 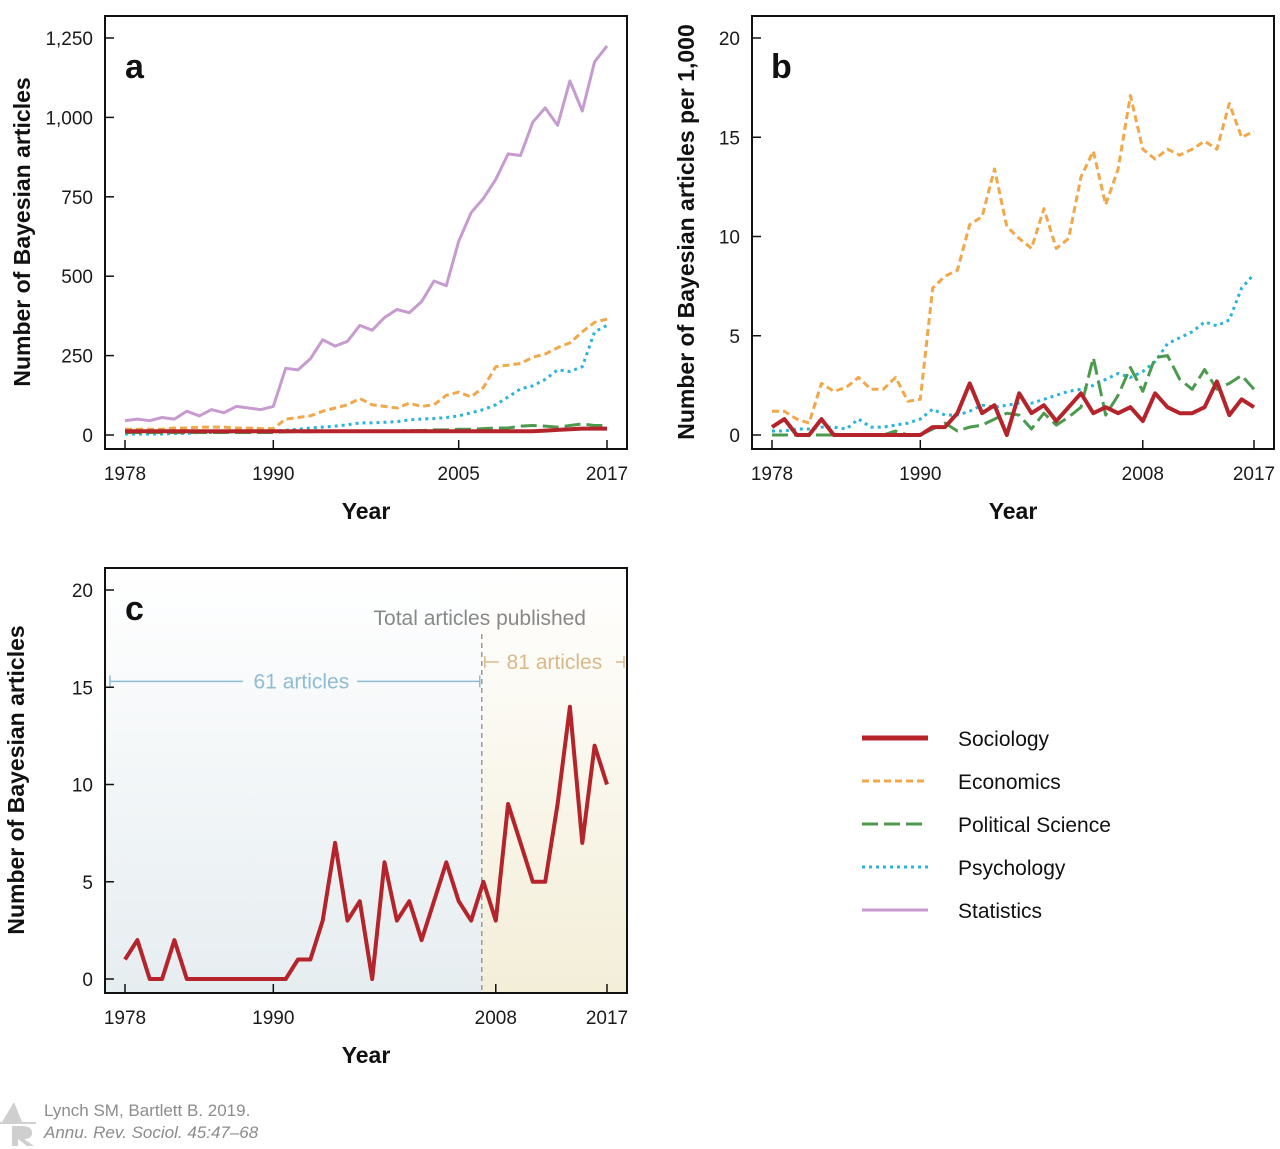 I want to click on span-background-left, so click(x=293, y=780).